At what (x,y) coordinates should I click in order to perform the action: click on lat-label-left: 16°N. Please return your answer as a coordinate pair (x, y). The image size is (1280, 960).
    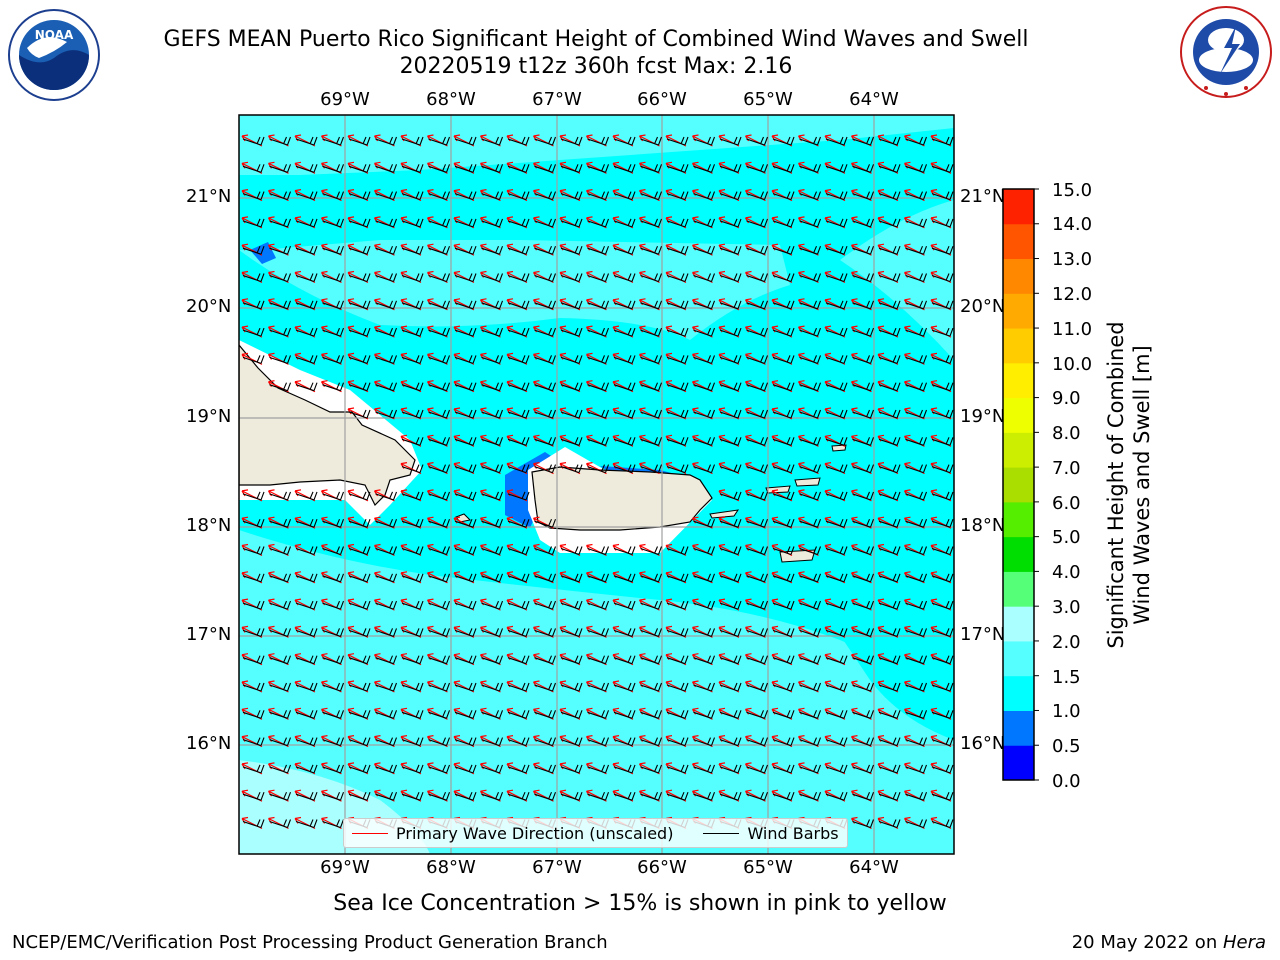
    Looking at the image, I should click on (209, 743).